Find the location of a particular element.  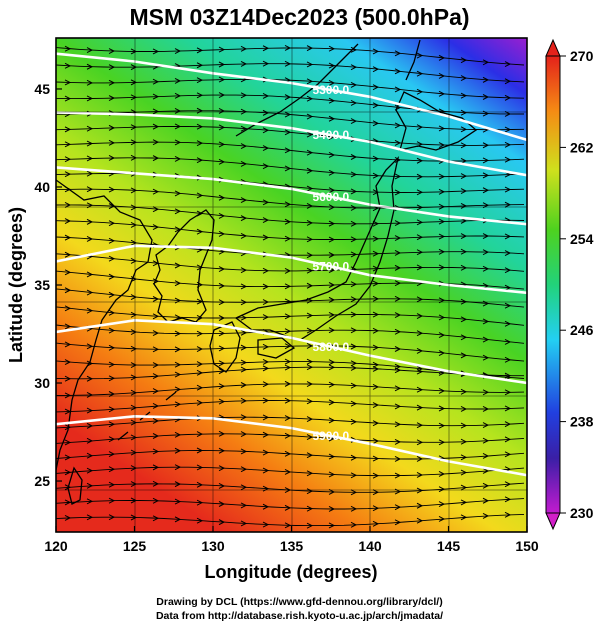

map-title: MSM 03Z14Dec2023 (500.0hPa) is located at coordinates (299, 17).